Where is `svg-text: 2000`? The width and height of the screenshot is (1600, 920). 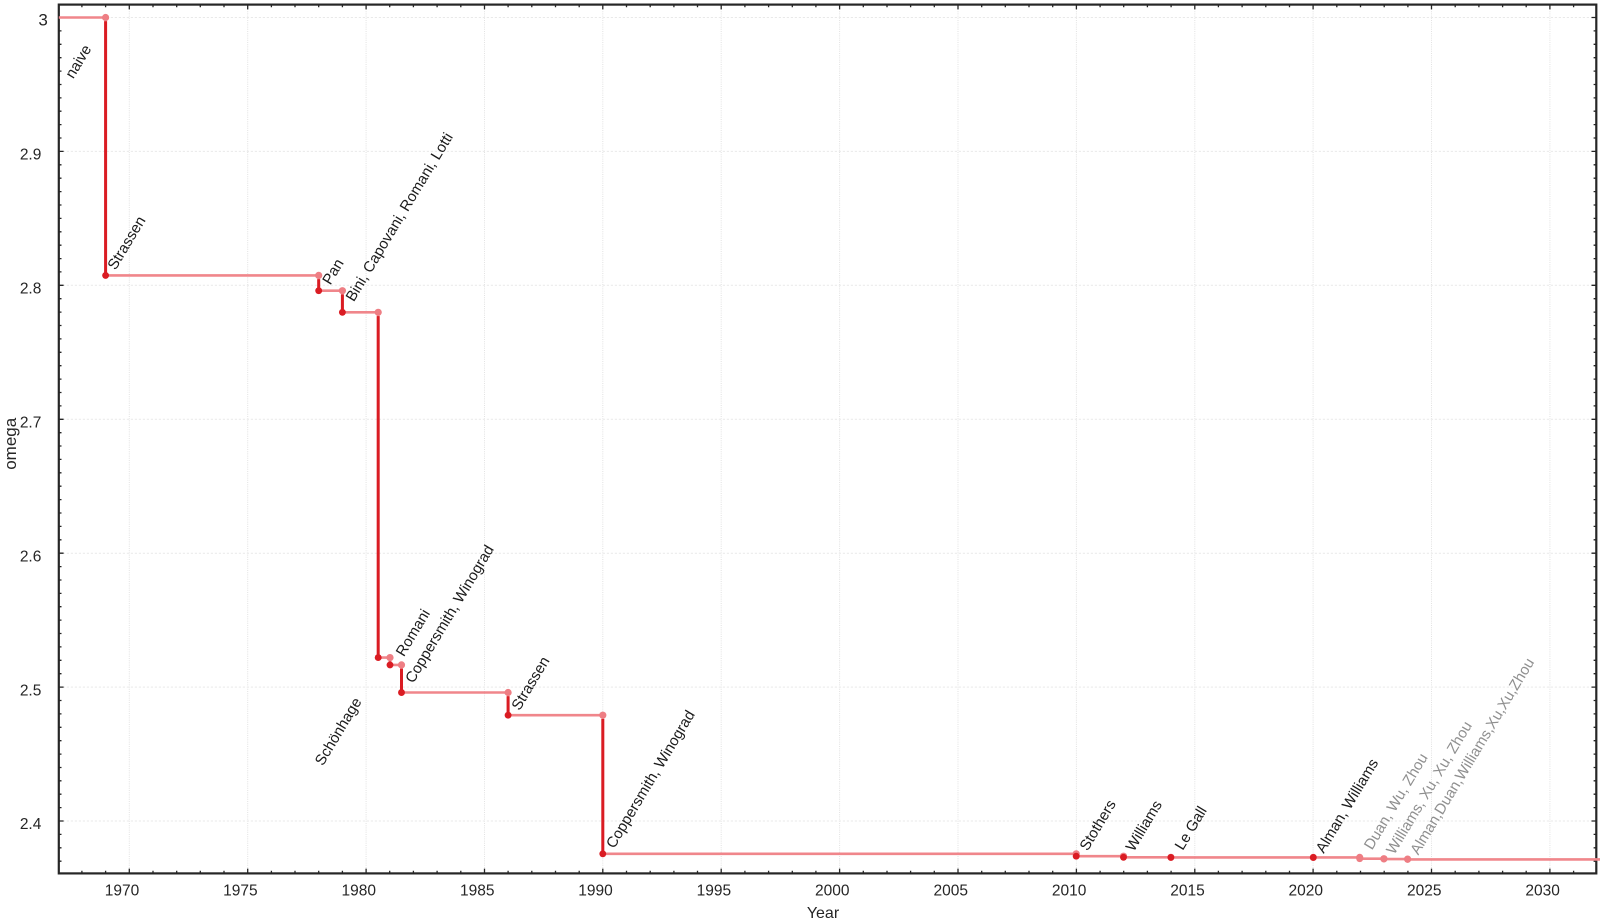 svg-text: 2000 is located at coordinates (832, 891).